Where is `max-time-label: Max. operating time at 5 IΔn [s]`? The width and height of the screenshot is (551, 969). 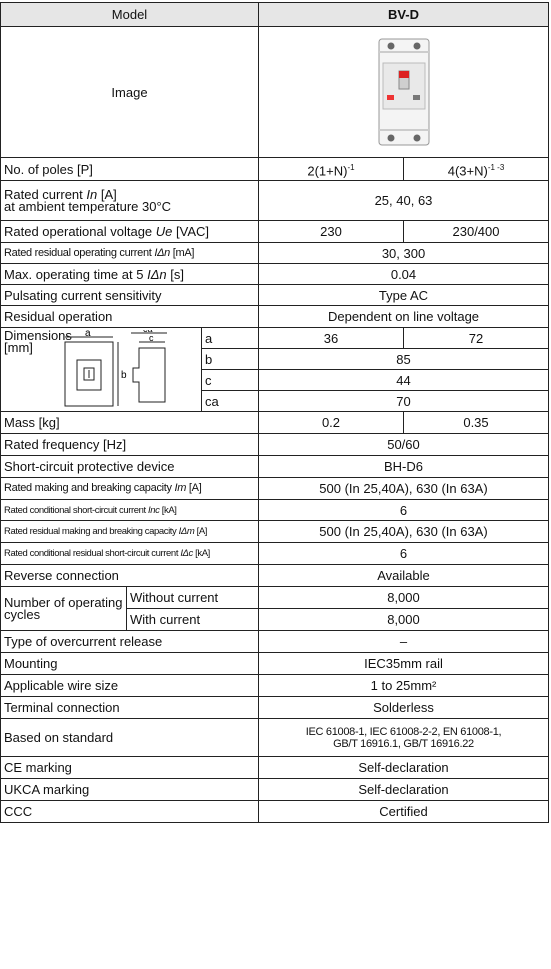
max-time-label: Max. operating time at 5 IΔn [s] is located at coordinates (129, 274).